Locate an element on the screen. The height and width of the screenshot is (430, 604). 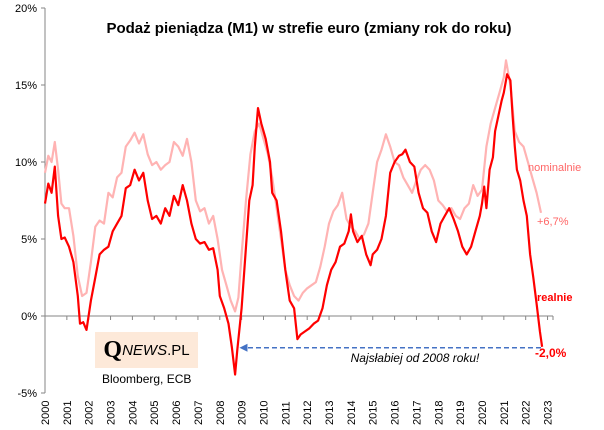
x-tick-label: 2000 is located at coordinates (46, 413).